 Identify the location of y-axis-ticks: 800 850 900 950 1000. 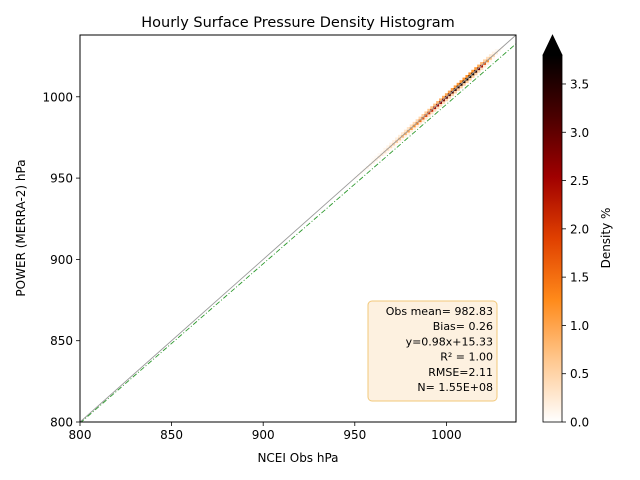
(61, 260).